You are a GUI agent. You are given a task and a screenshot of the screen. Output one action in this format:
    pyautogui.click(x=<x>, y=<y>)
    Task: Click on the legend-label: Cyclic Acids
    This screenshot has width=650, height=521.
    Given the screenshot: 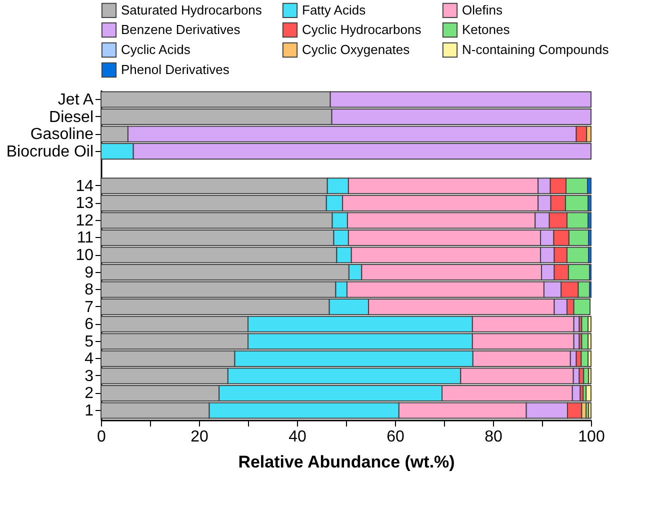 What is the action you would take?
    pyautogui.click(x=156, y=49)
    